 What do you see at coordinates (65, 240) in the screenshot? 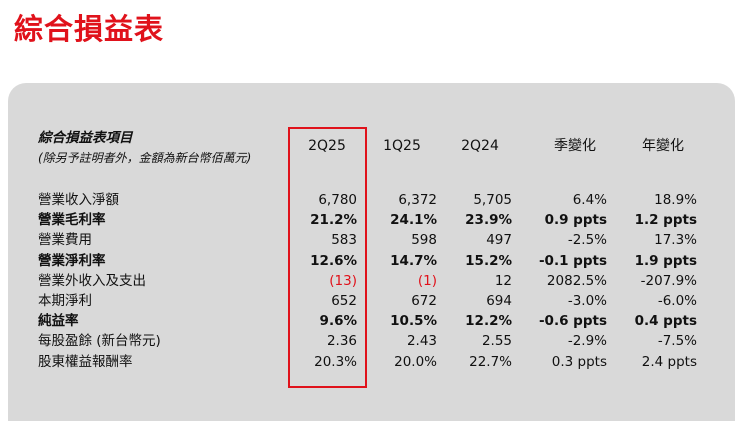
I see `row-label: 營業費用` at bounding box center [65, 240].